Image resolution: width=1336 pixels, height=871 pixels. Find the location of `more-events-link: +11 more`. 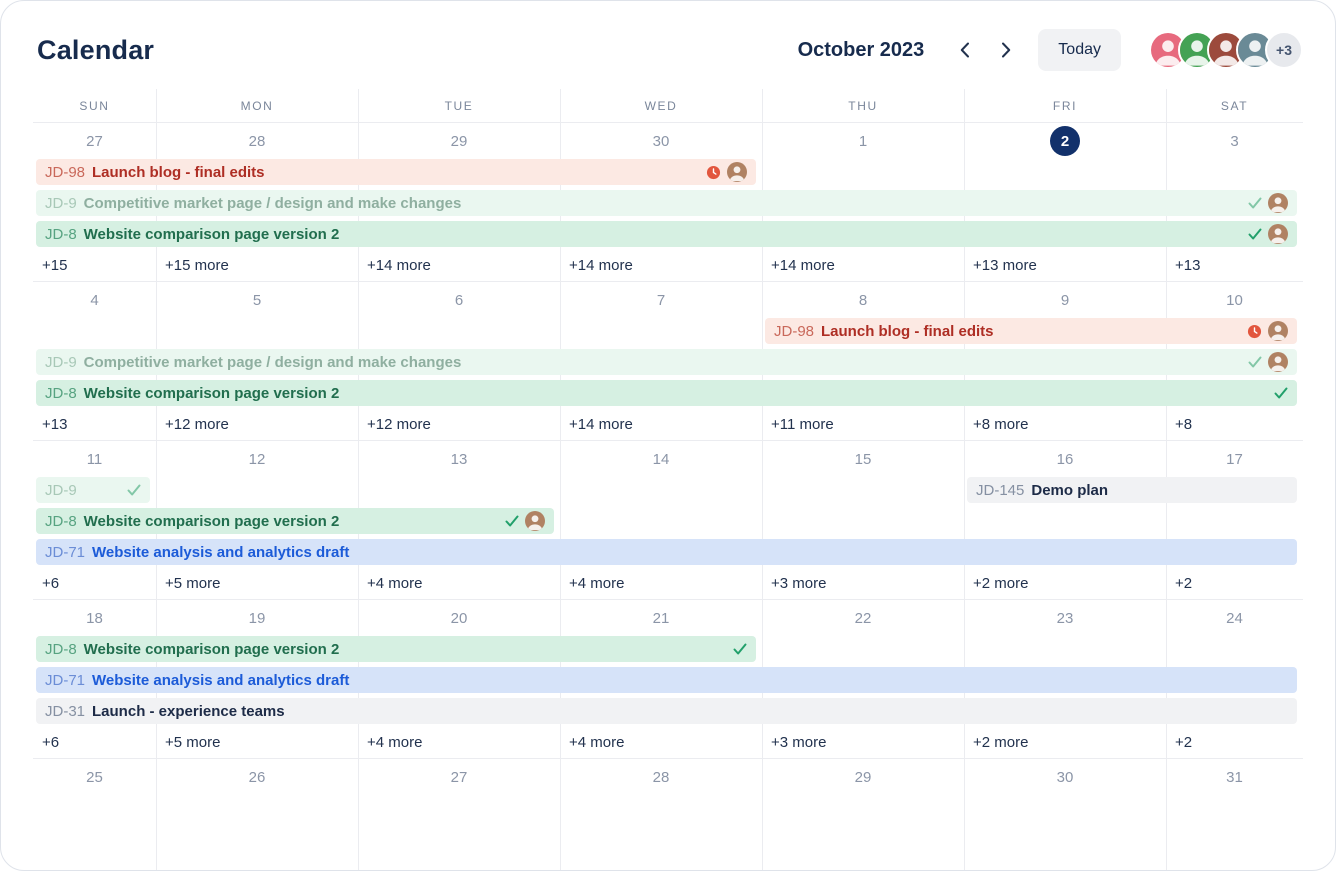

more-events-link: +11 more is located at coordinates (802, 424).